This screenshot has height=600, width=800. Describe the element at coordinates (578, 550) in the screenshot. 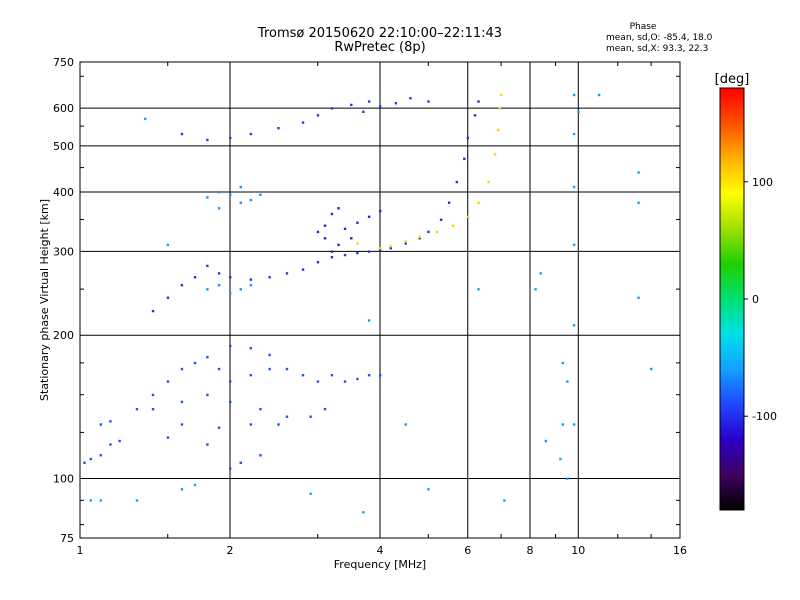

I see `x-tick-label: 10` at that location.